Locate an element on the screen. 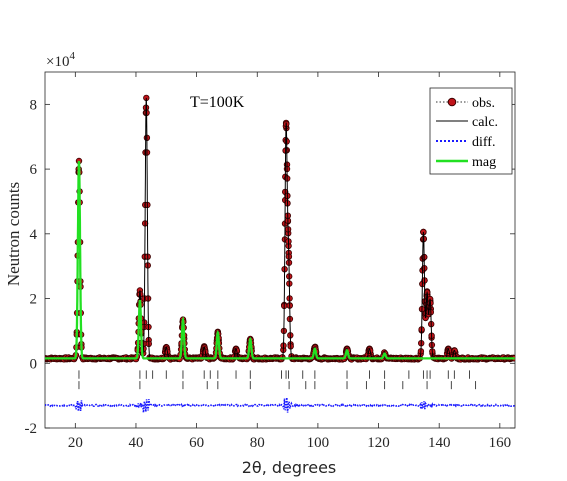 The height and width of the screenshot is (481, 567). x-tick-label: 20 is located at coordinates (75, 443).